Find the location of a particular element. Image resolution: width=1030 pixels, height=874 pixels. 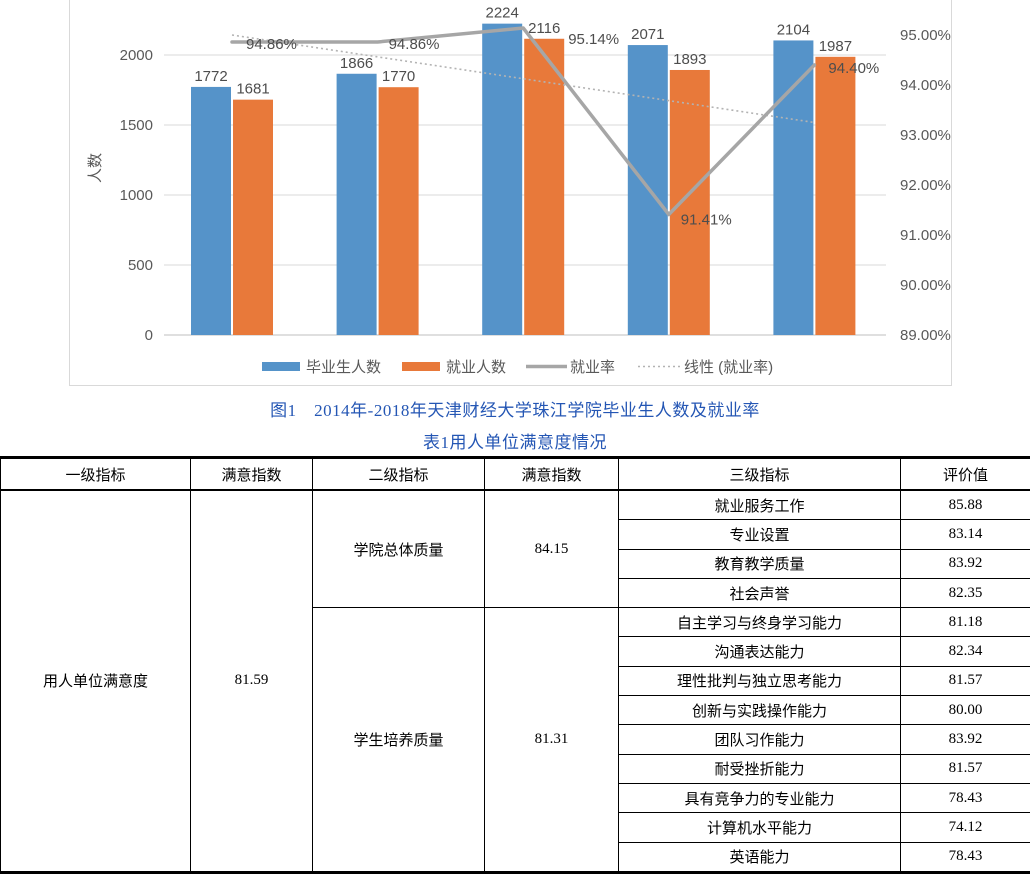

legend-label: 毕业生人数 is located at coordinates (343, 367).